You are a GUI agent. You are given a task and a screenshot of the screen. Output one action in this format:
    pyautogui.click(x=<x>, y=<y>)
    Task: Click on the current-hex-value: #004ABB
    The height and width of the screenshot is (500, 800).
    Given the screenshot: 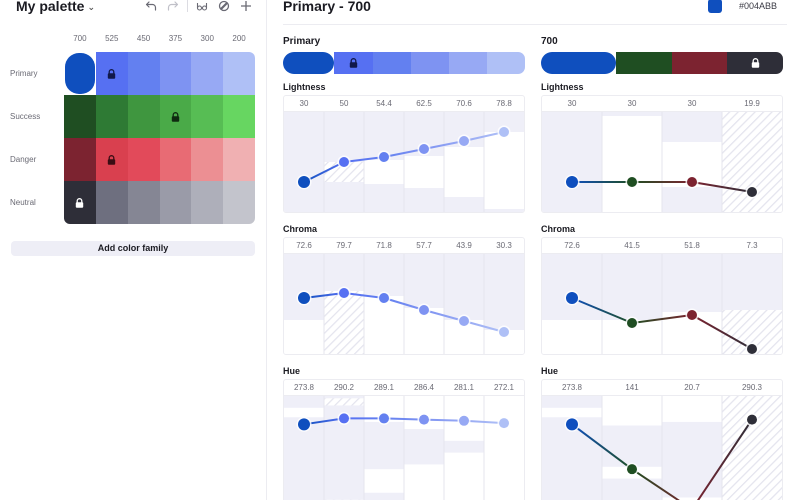 What is the action you would take?
    pyautogui.click(x=758, y=6)
    